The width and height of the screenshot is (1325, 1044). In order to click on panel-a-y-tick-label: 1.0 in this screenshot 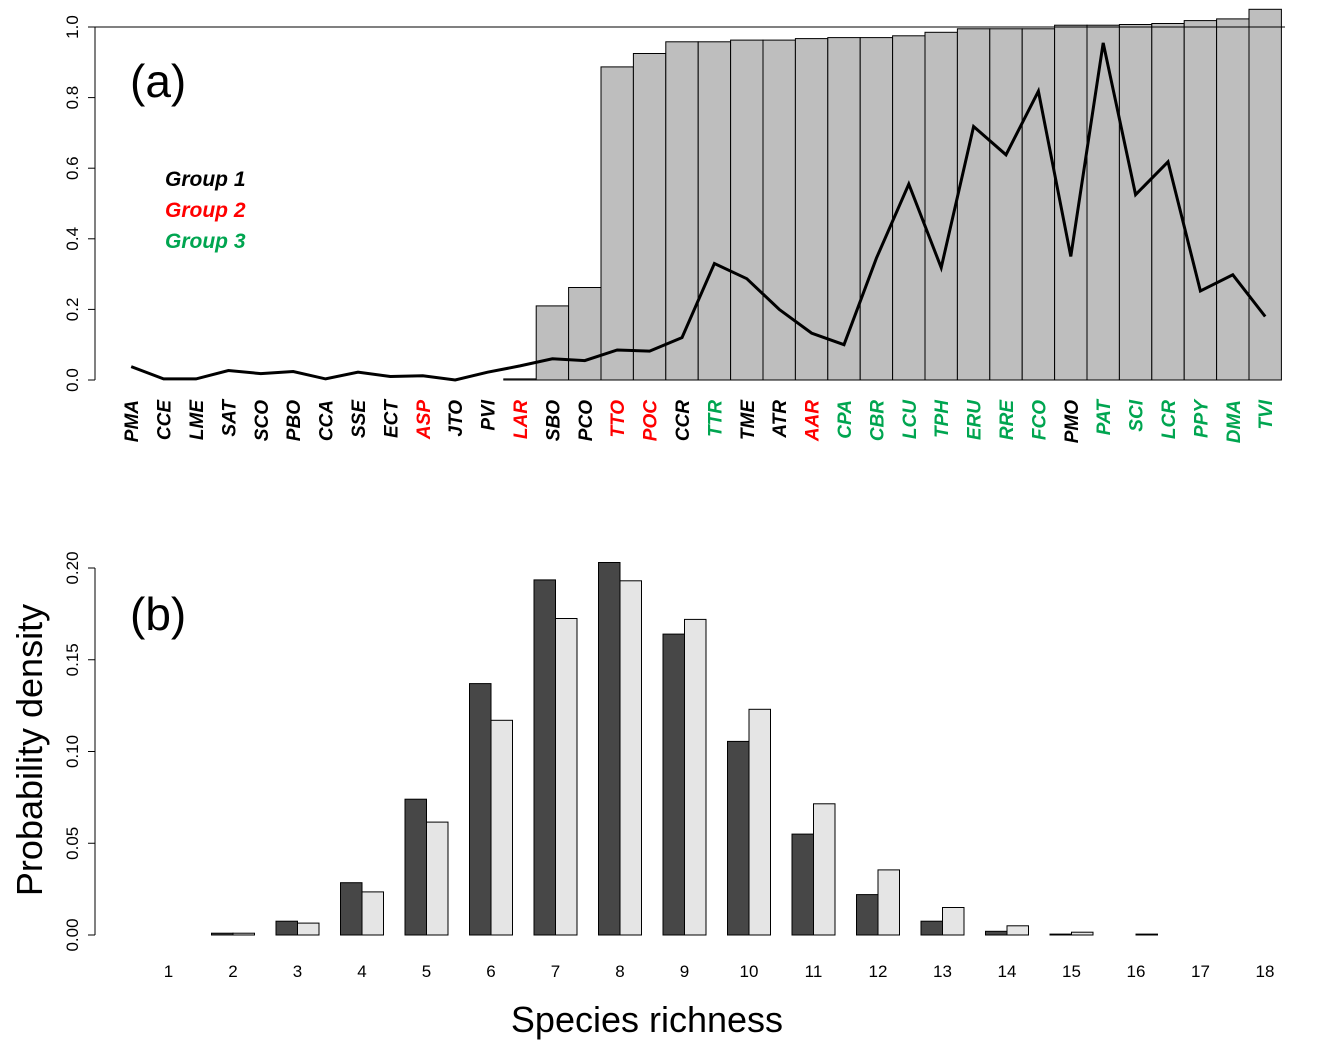, I will do `click(72, 27)`.